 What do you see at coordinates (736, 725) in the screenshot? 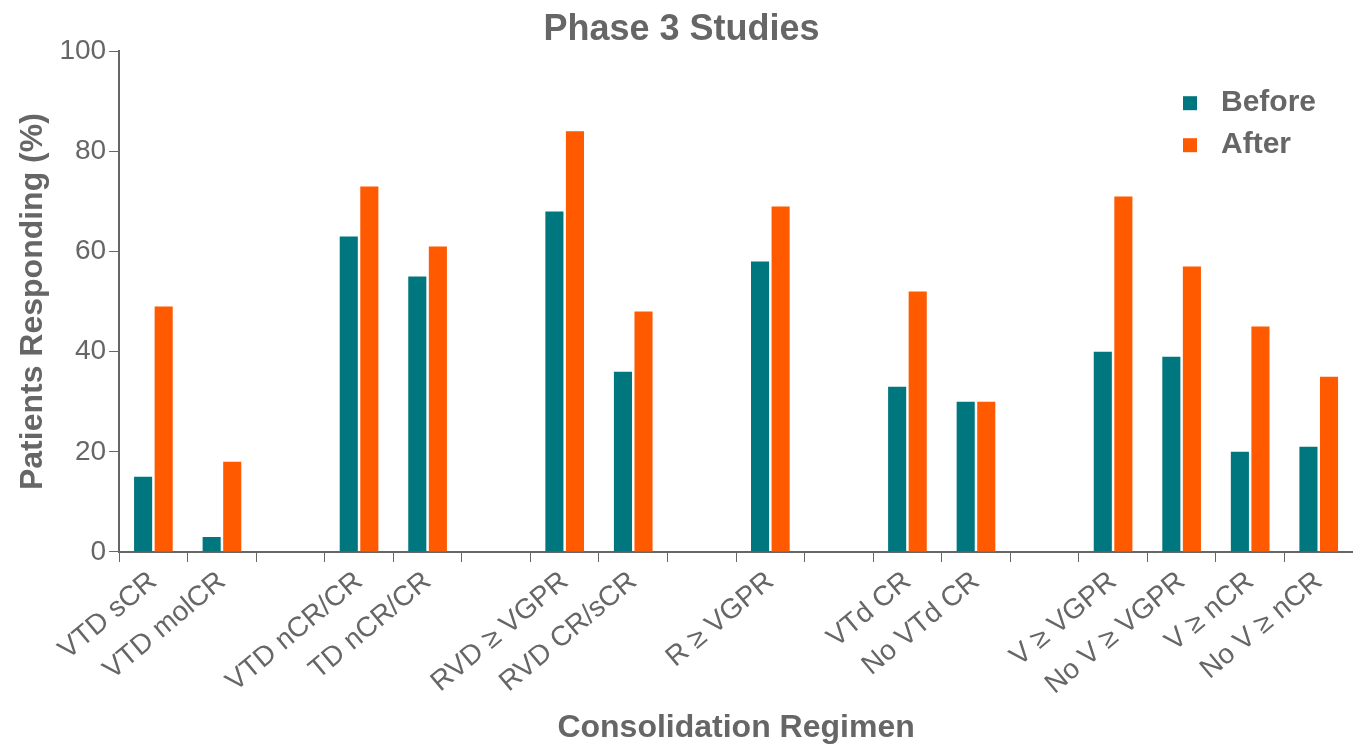
I see `x-axis-title: Consolidation Regimen` at bounding box center [736, 725].